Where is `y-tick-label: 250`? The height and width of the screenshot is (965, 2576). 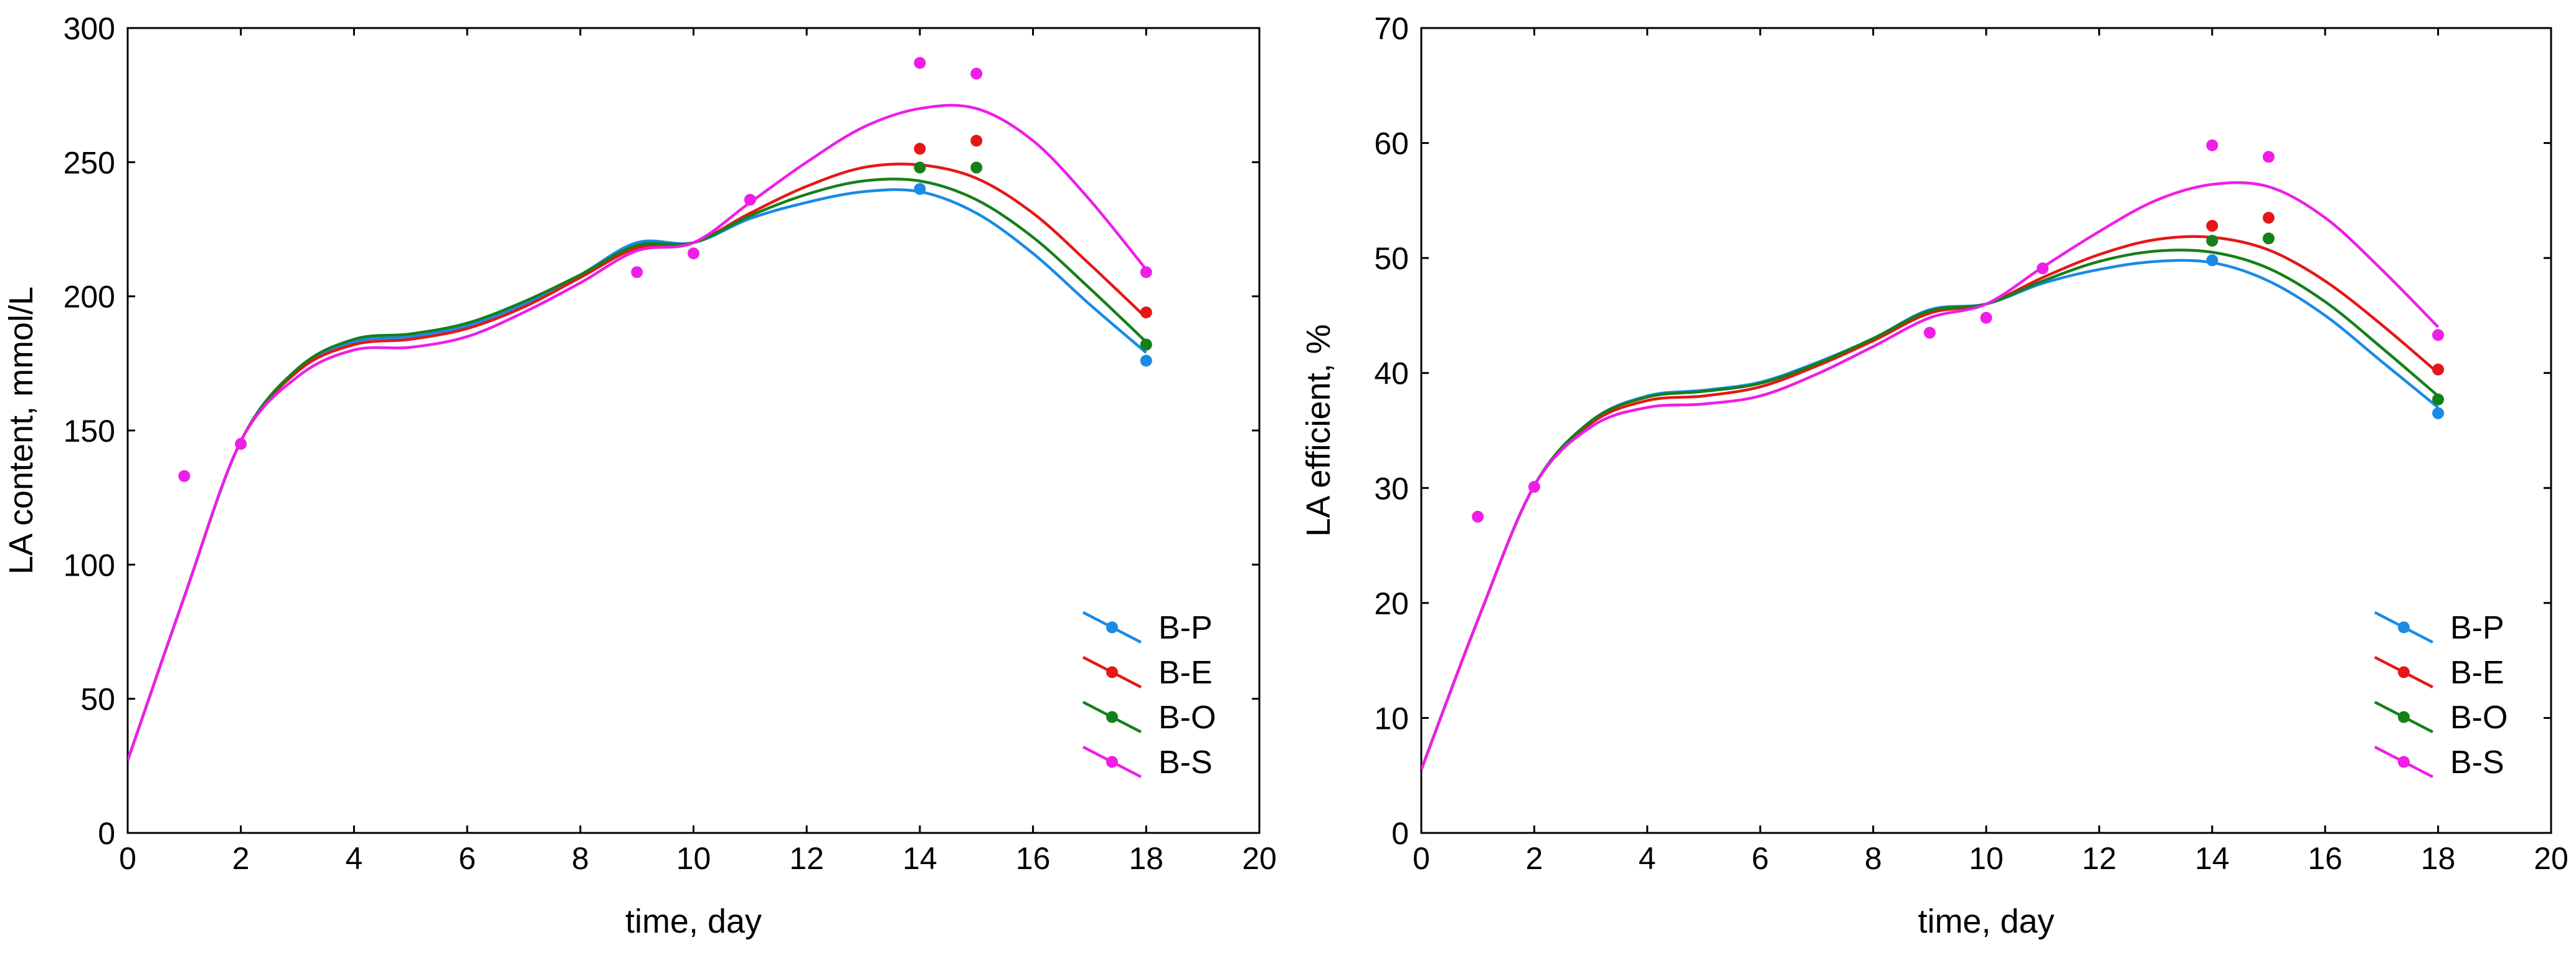 y-tick-label: 250 is located at coordinates (90, 162).